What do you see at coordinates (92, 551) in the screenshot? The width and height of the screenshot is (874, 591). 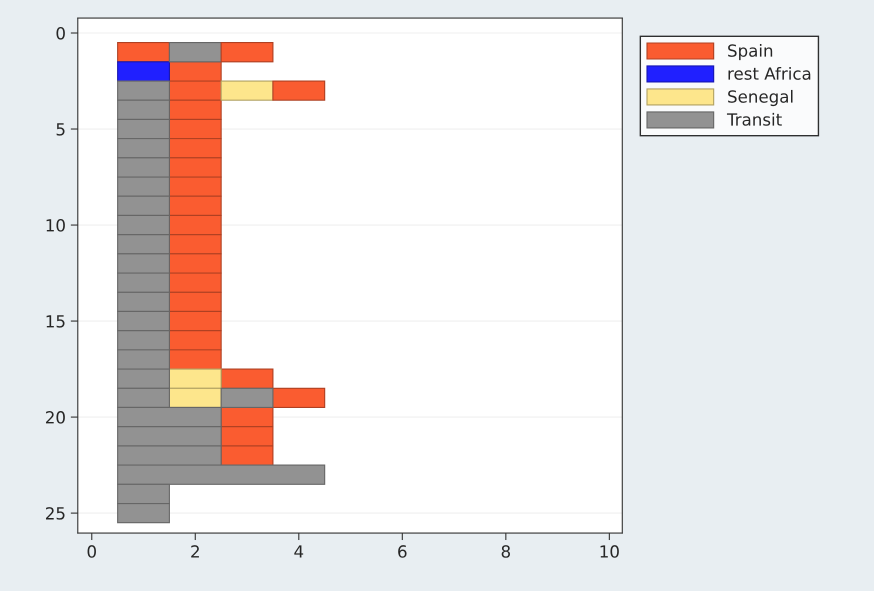 I see `x-tick-label: 0` at bounding box center [92, 551].